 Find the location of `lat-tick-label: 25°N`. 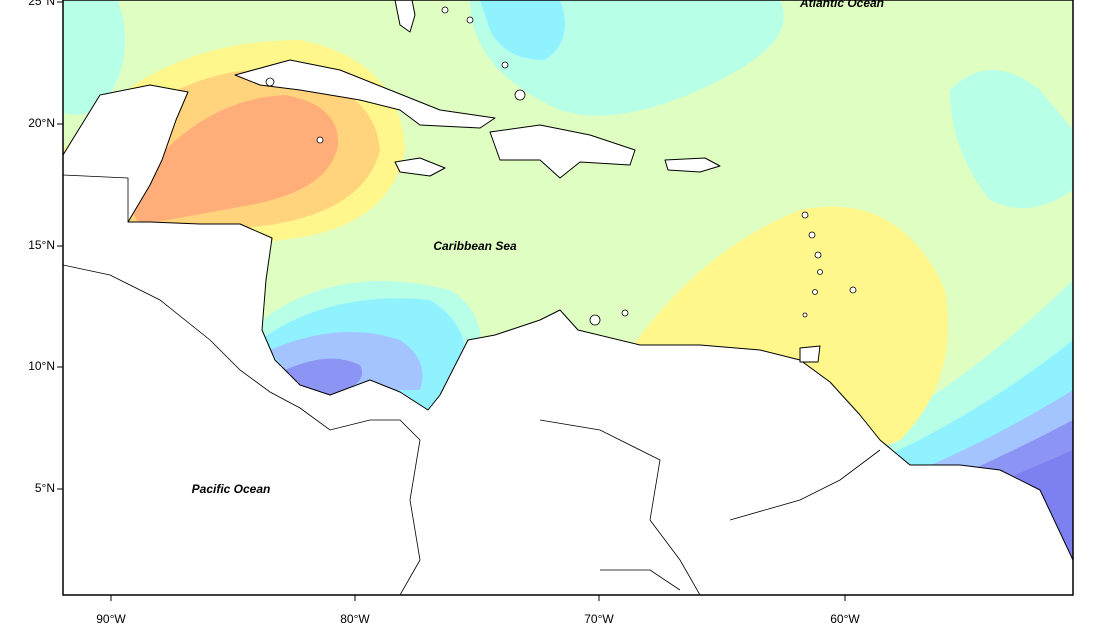

lat-tick-label: 25°N is located at coordinates (41, 4).